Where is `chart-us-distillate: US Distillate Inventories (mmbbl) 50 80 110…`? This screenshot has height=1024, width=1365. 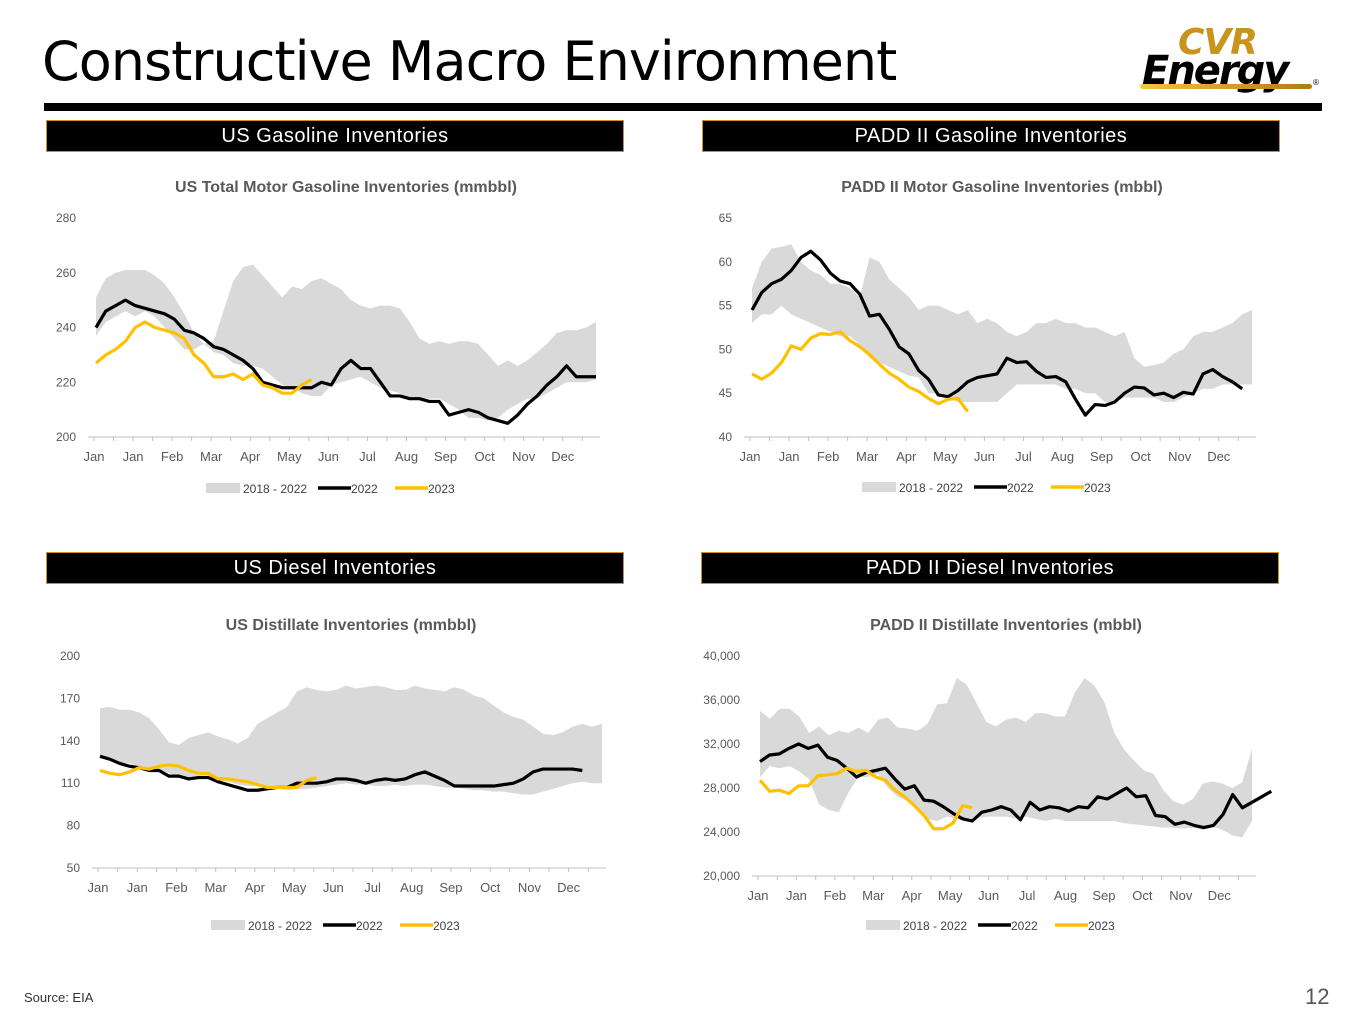
chart-us-distillate: US Distillate Inventories (mmbbl) 50 80 110… is located at coordinates (333, 775).